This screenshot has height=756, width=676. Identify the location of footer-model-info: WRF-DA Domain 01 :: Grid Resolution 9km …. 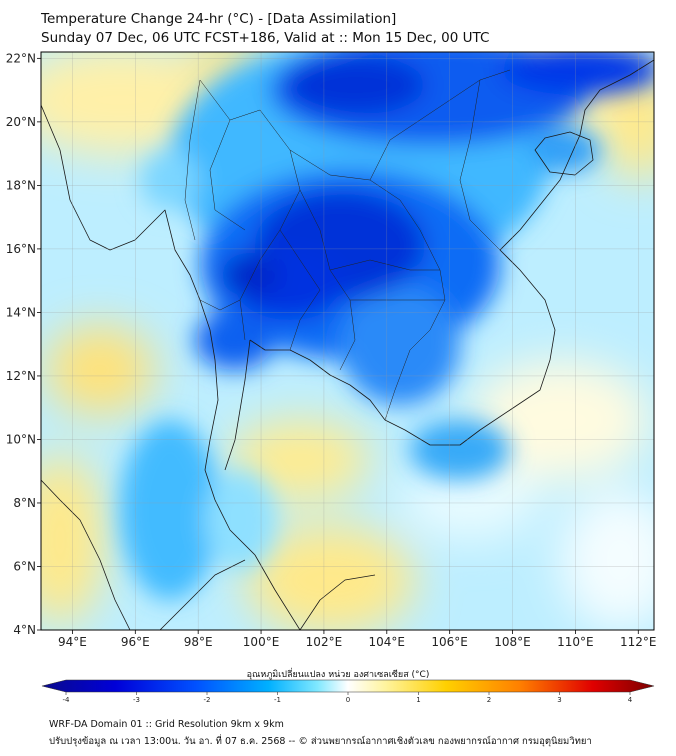
(166, 724).